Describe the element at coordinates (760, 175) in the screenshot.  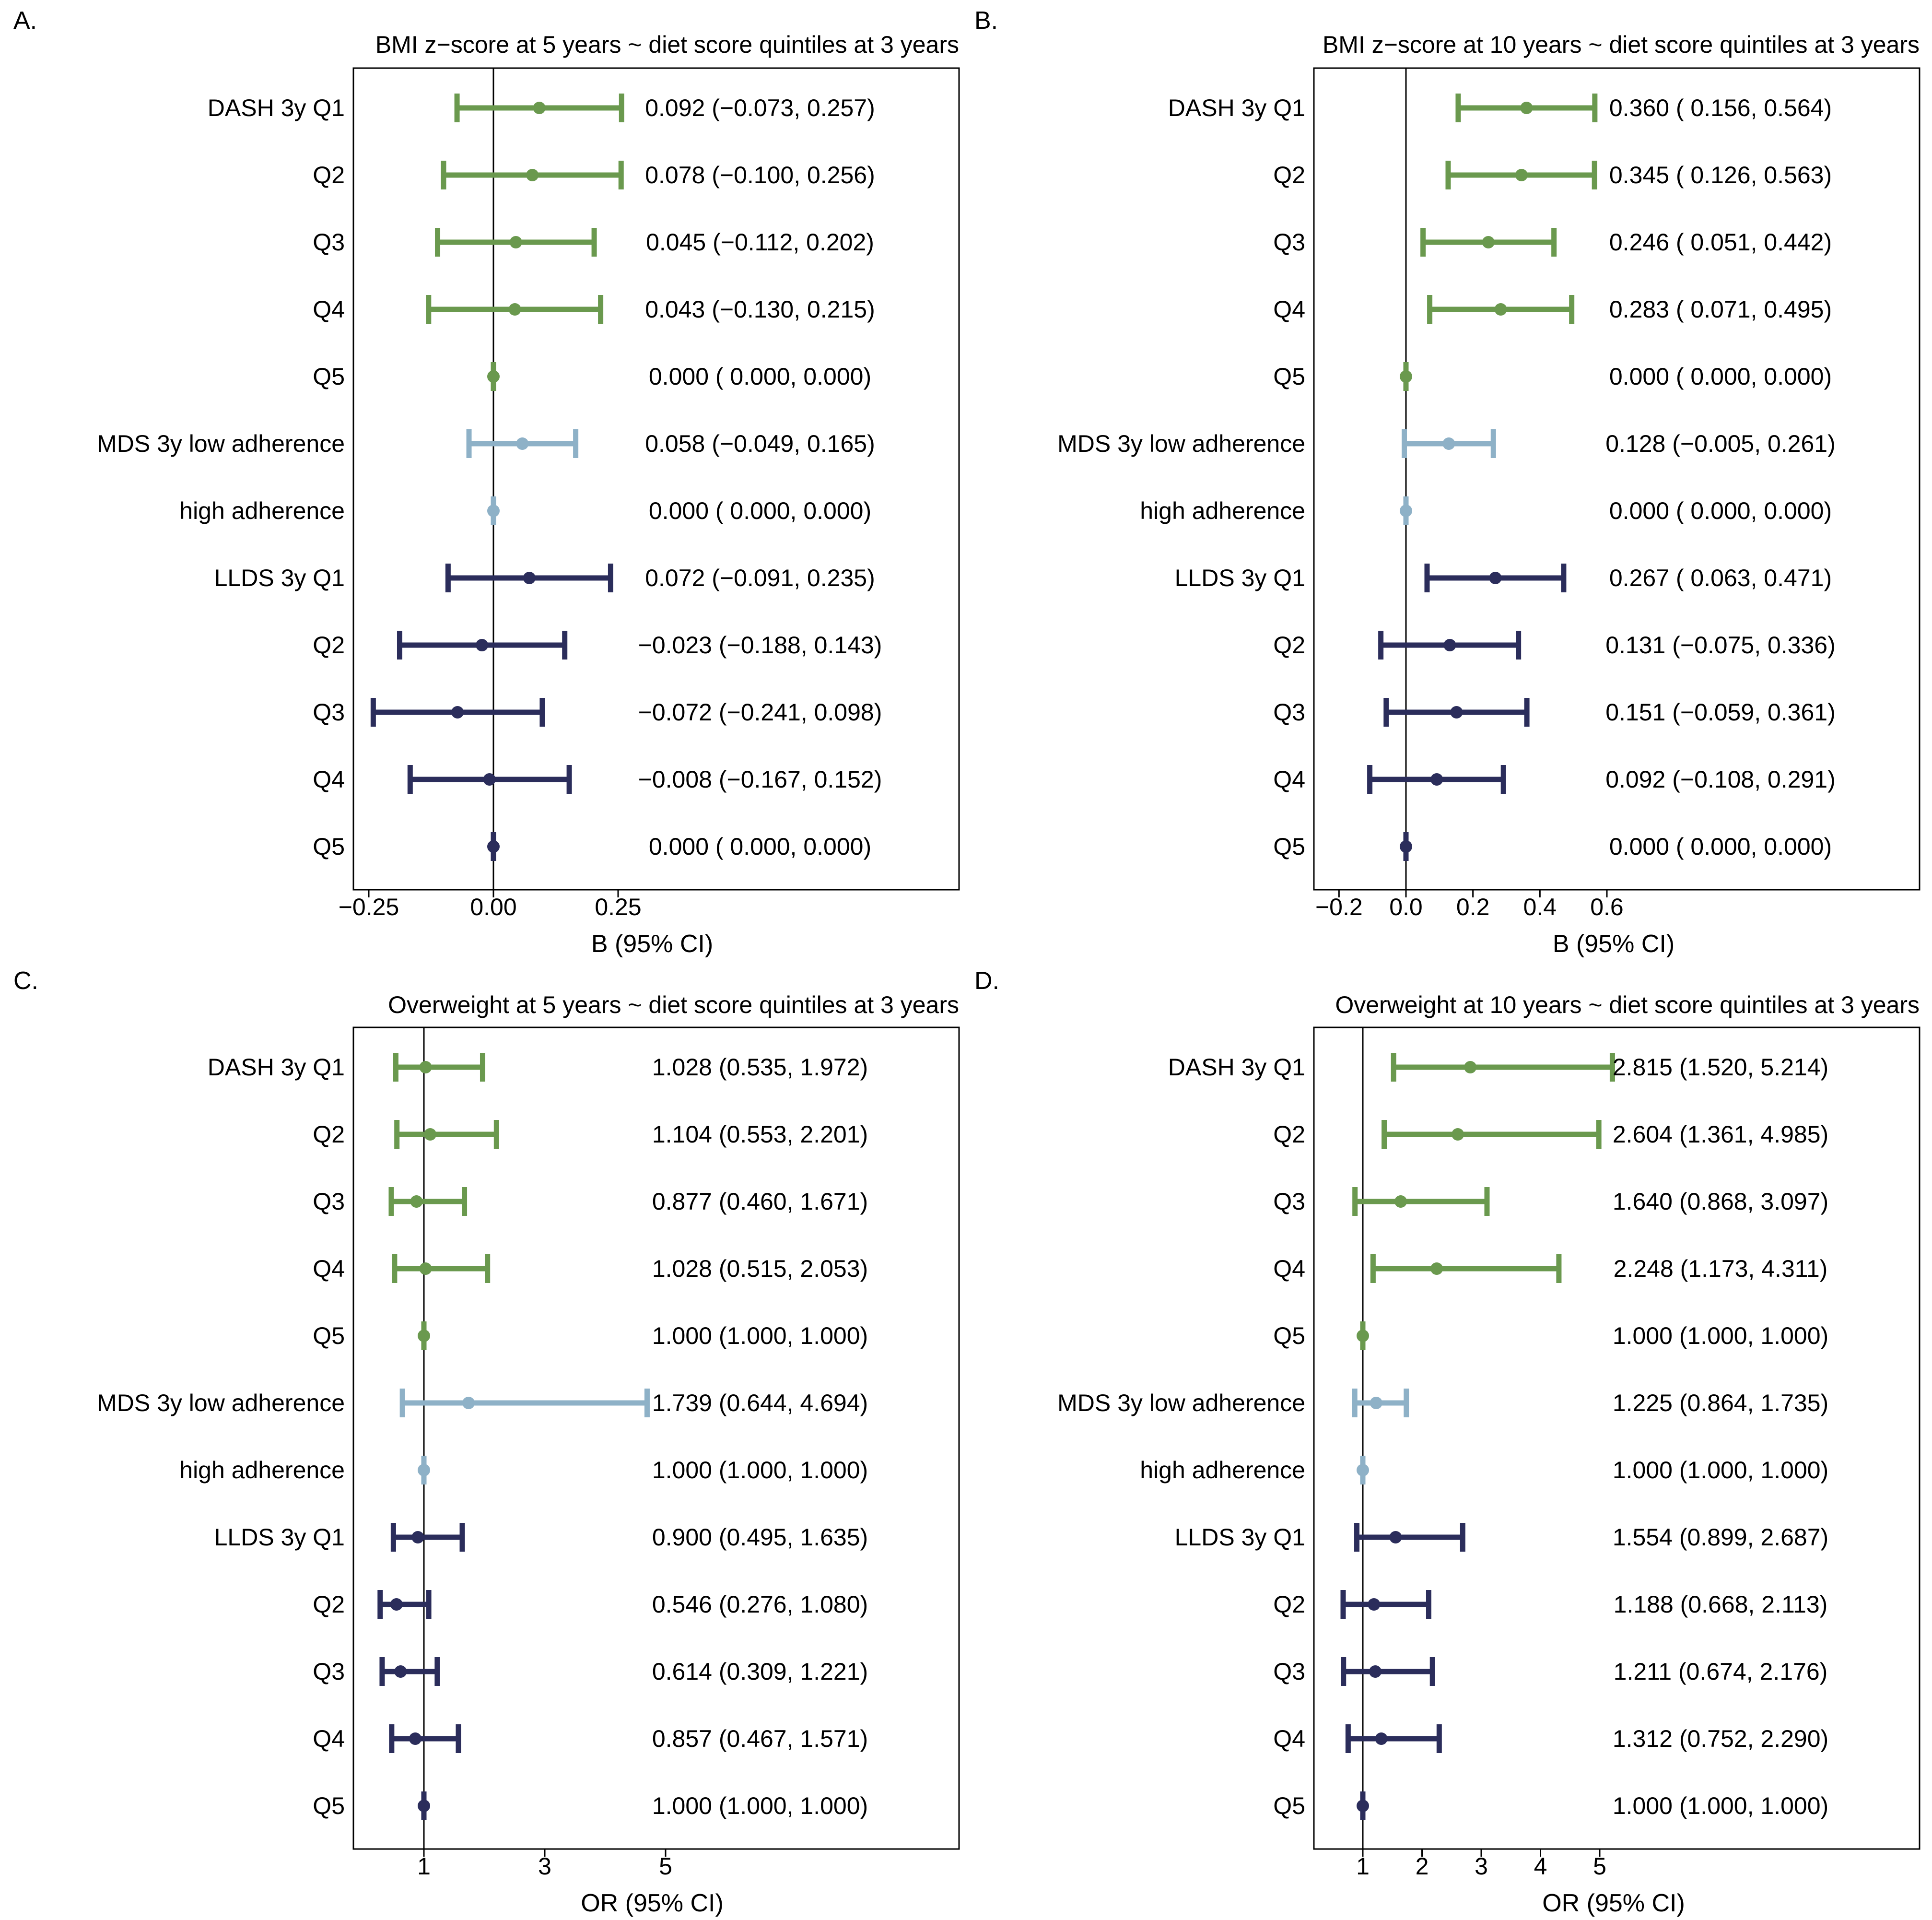
I see `ci-text: 0.078 (−0.100, 0.256)` at that location.